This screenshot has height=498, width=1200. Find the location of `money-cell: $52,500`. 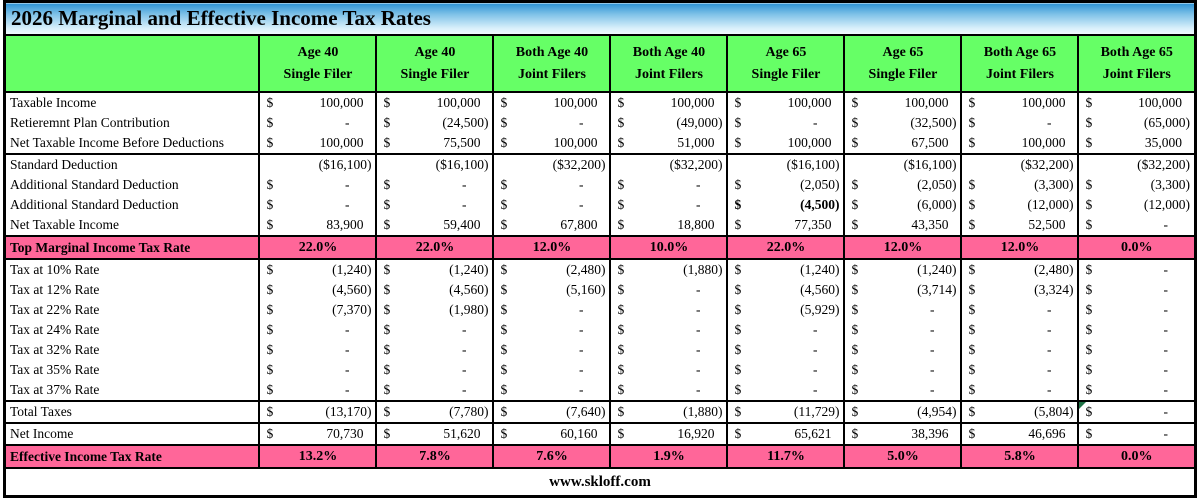

money-cell: $52,500 is located at coordinates (1019, 225).